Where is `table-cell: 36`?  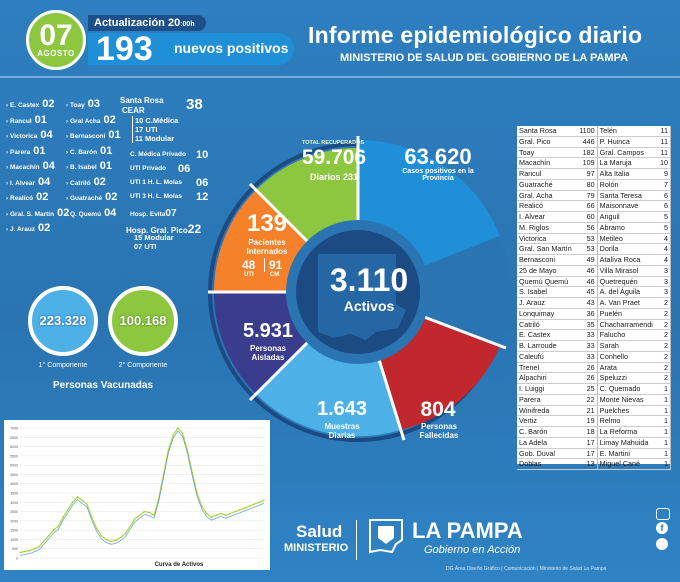
table-cell: 36 is located at coordinates (587, 314).